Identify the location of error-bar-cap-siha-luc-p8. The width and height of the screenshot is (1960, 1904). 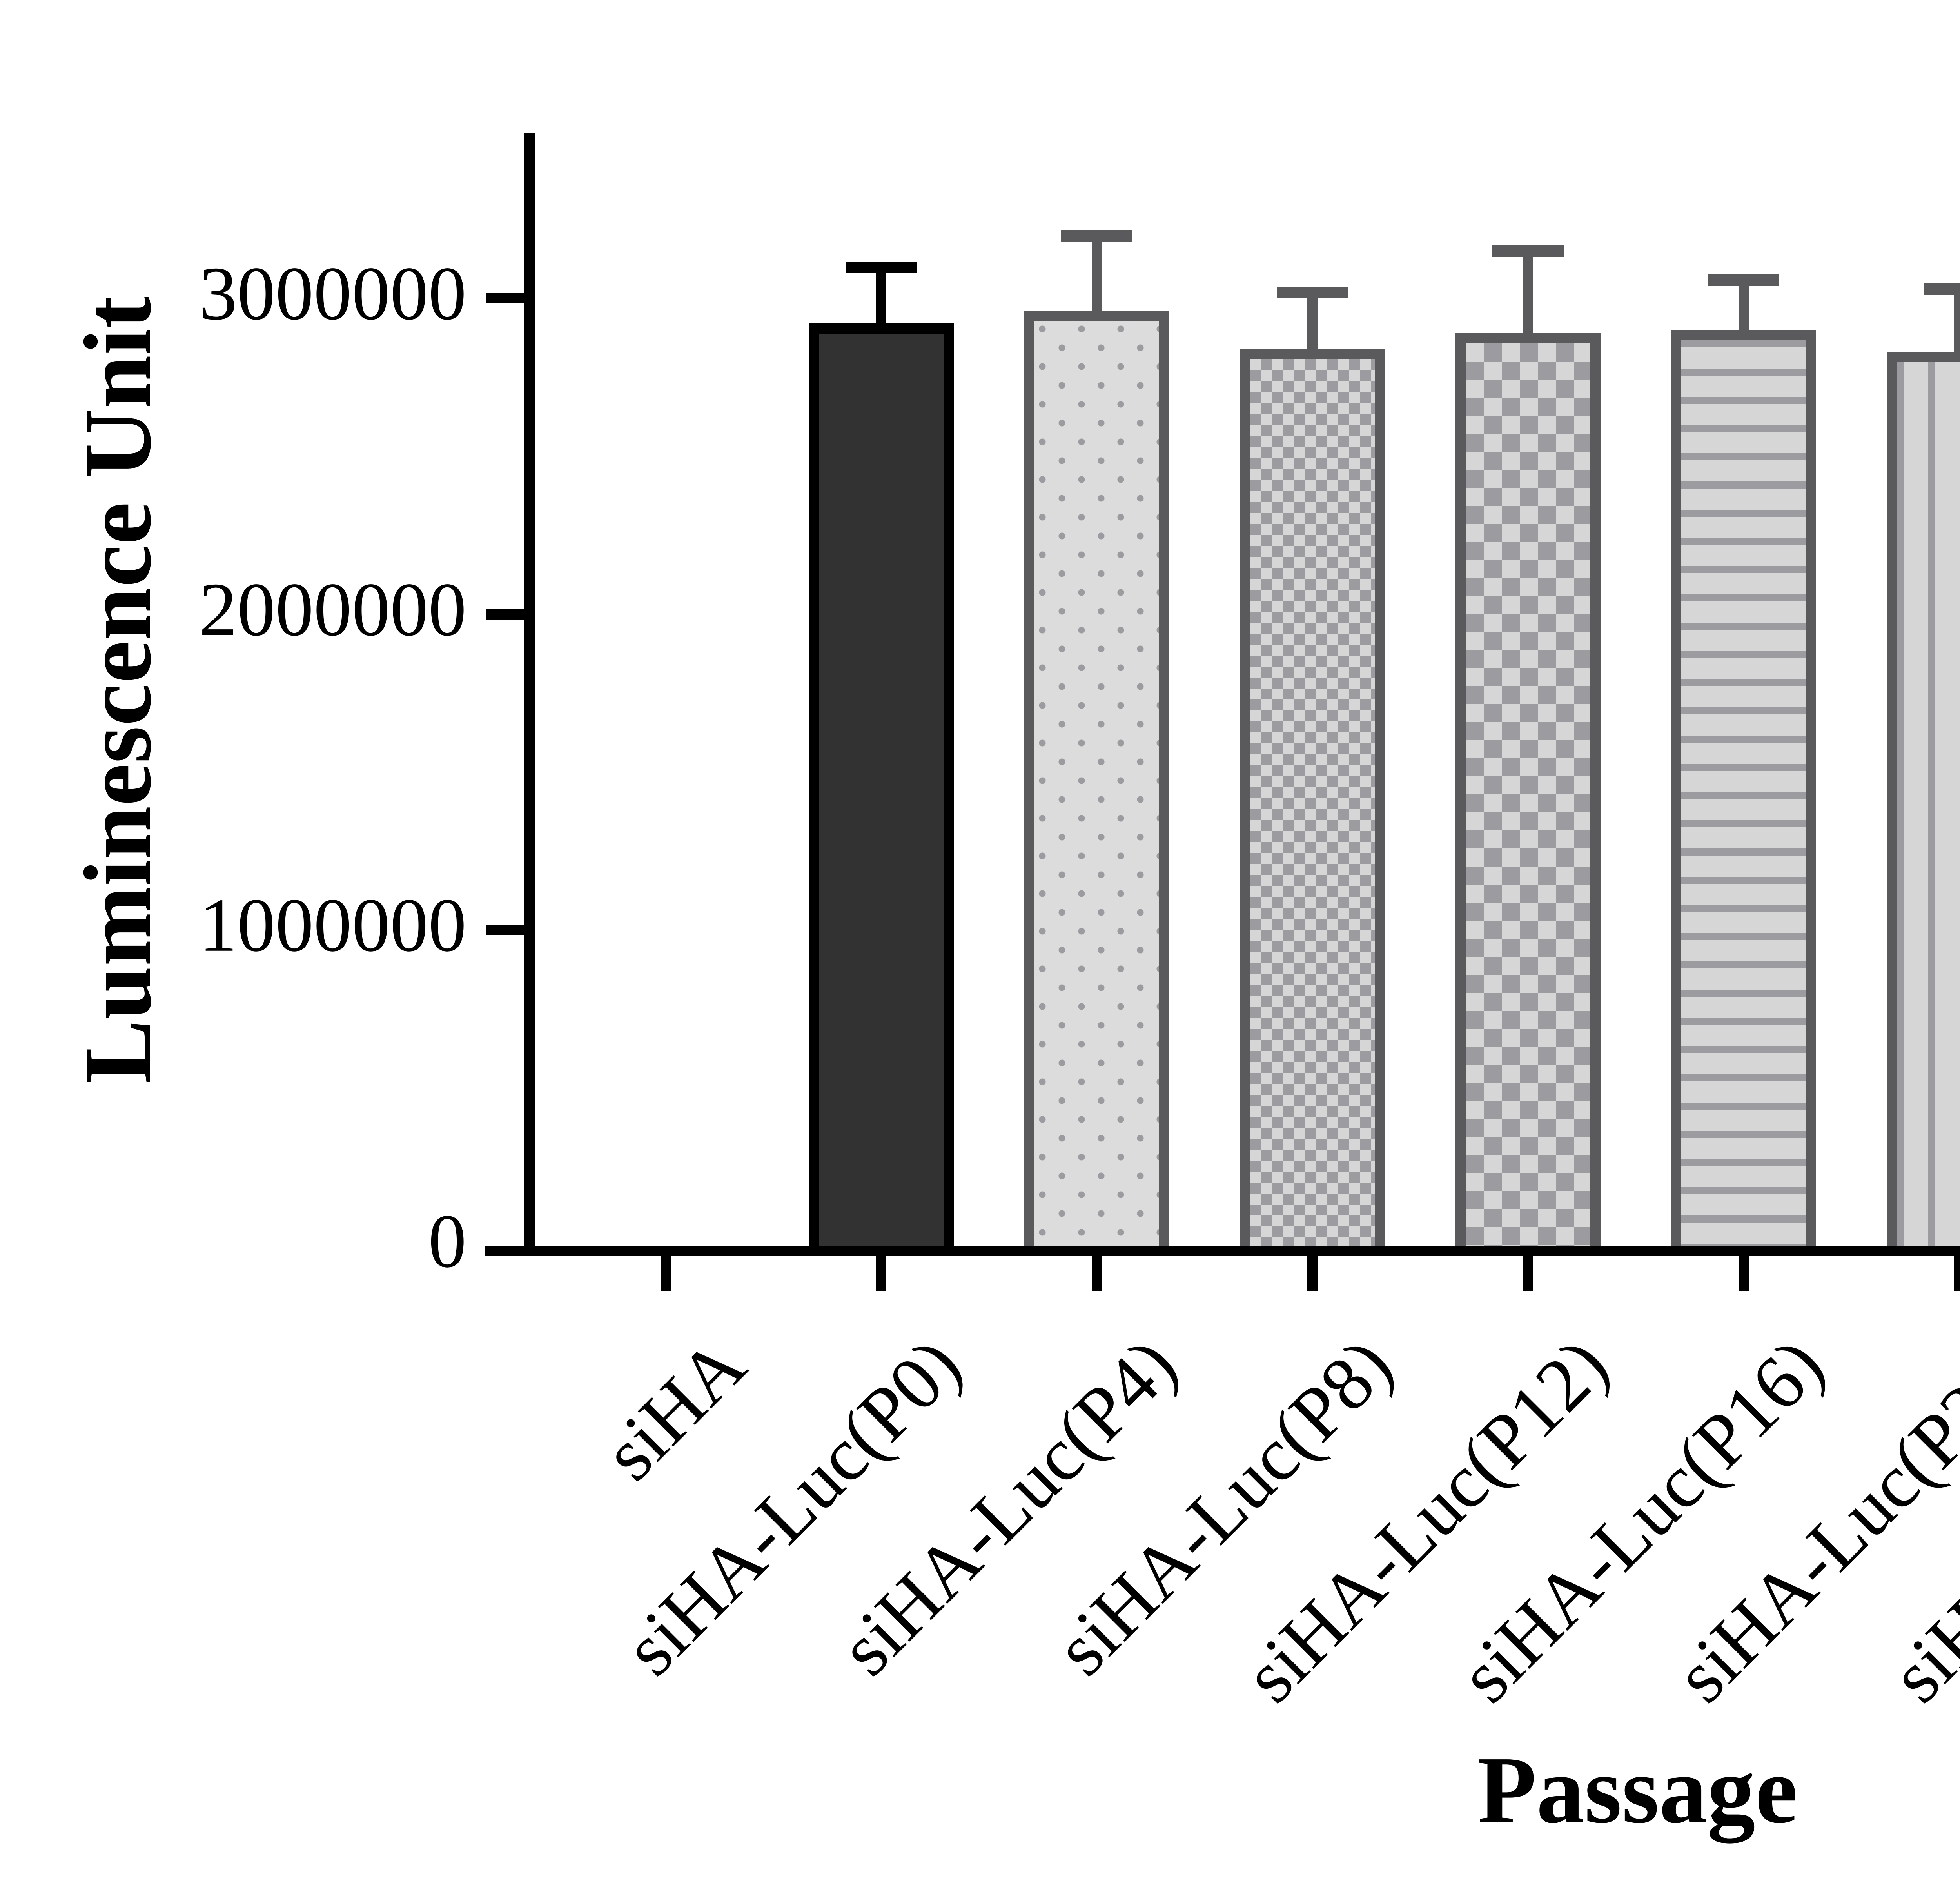
(1312, 292).